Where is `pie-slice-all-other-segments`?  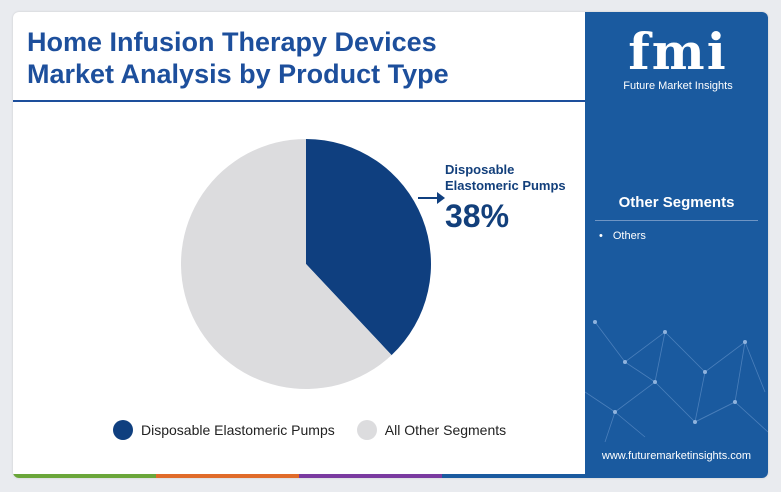 pie-slice-all-other-segments is located at coordinates (286, 264).